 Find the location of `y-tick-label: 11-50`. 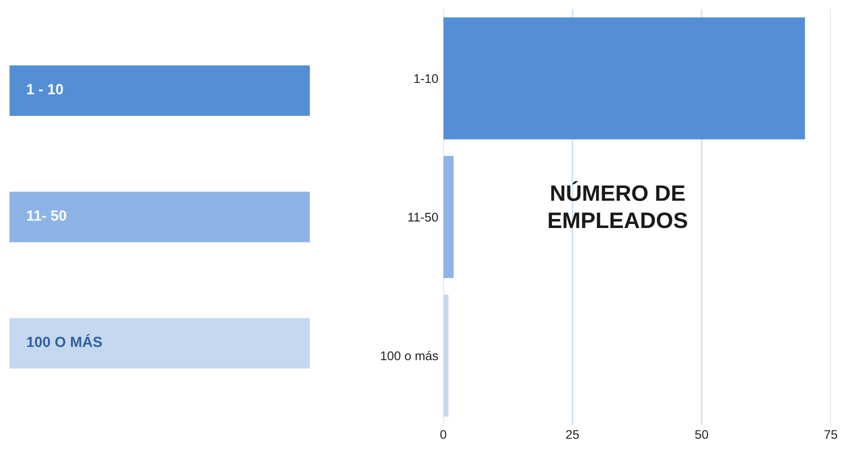

y-tick-label: 11-50 is located at coordinates (423, 217).